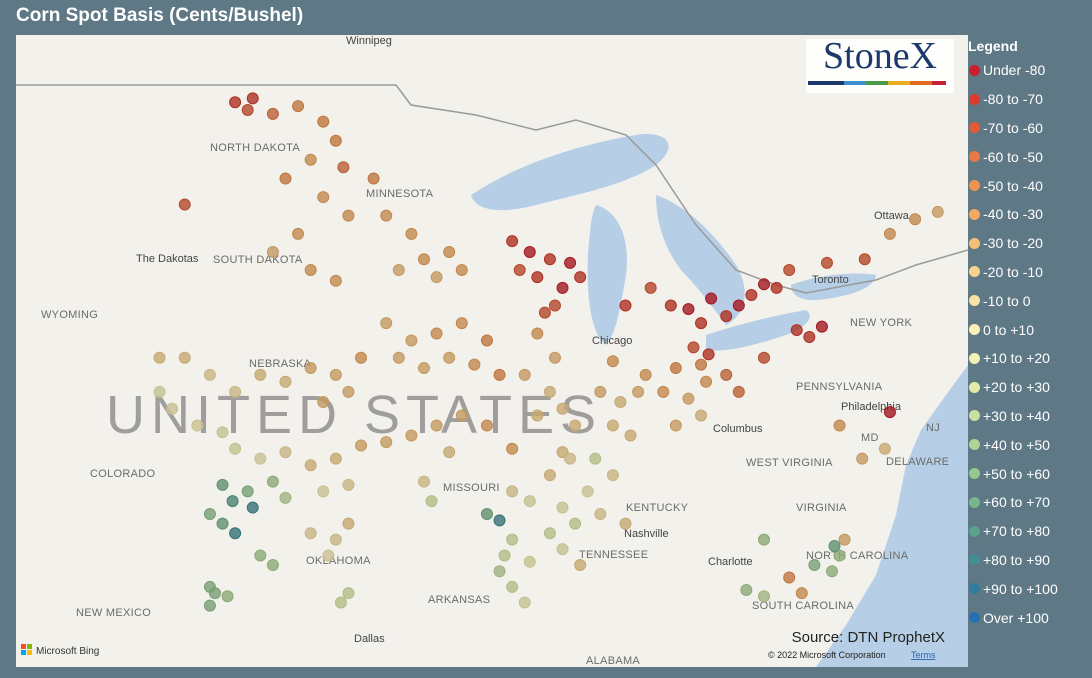 Image resolution: width=1092 pixels, height=678 pixels. I want to click on legend-label: +20 to +30, so click(1016, 387).